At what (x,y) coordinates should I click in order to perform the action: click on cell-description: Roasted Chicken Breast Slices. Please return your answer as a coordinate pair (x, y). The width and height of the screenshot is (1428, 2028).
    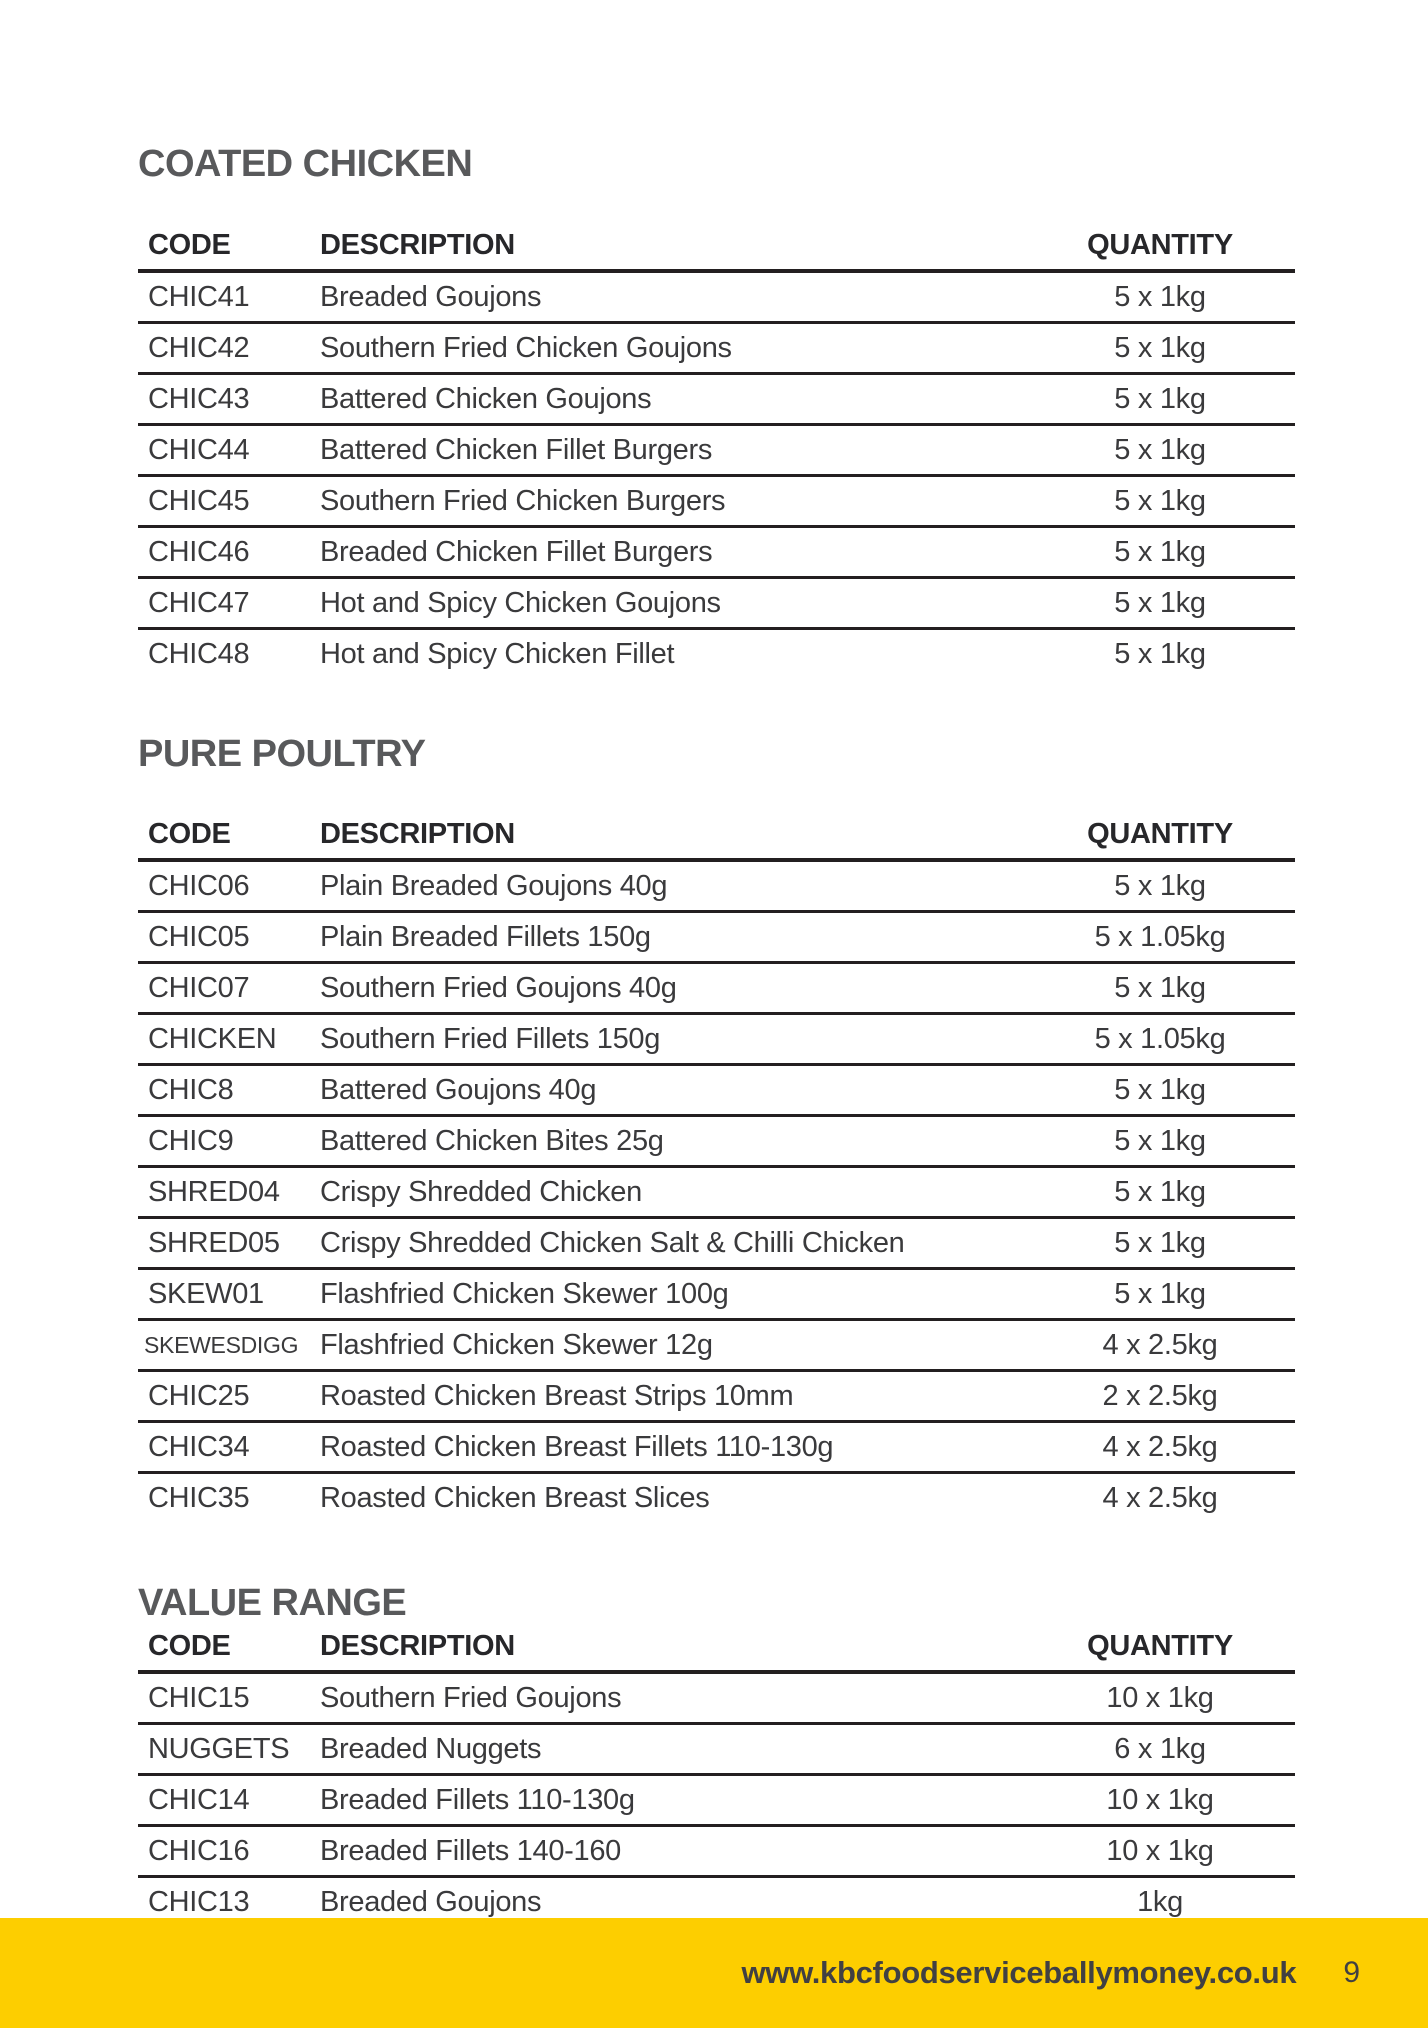
    Looking at the image, I should click on (515, 1497).